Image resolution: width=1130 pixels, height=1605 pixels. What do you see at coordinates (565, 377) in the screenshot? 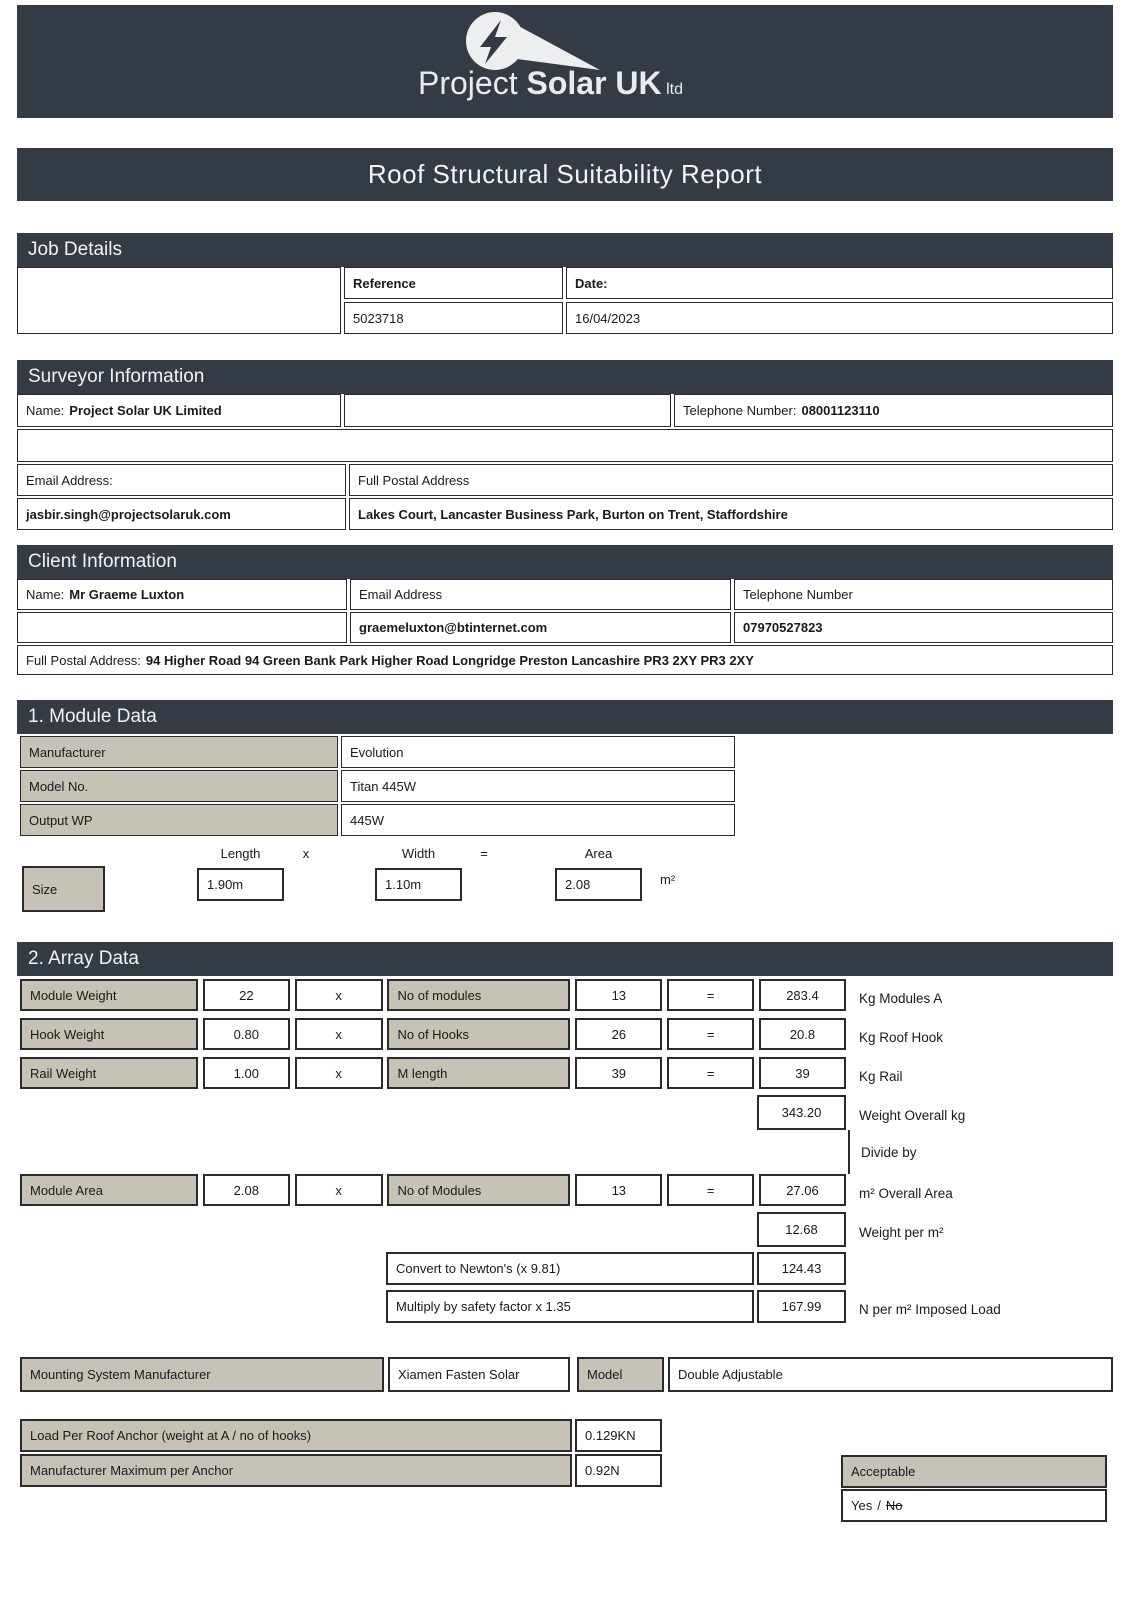
I see `section-heading-surveyor: Surveyor Information` at bounding box center [565, 377].